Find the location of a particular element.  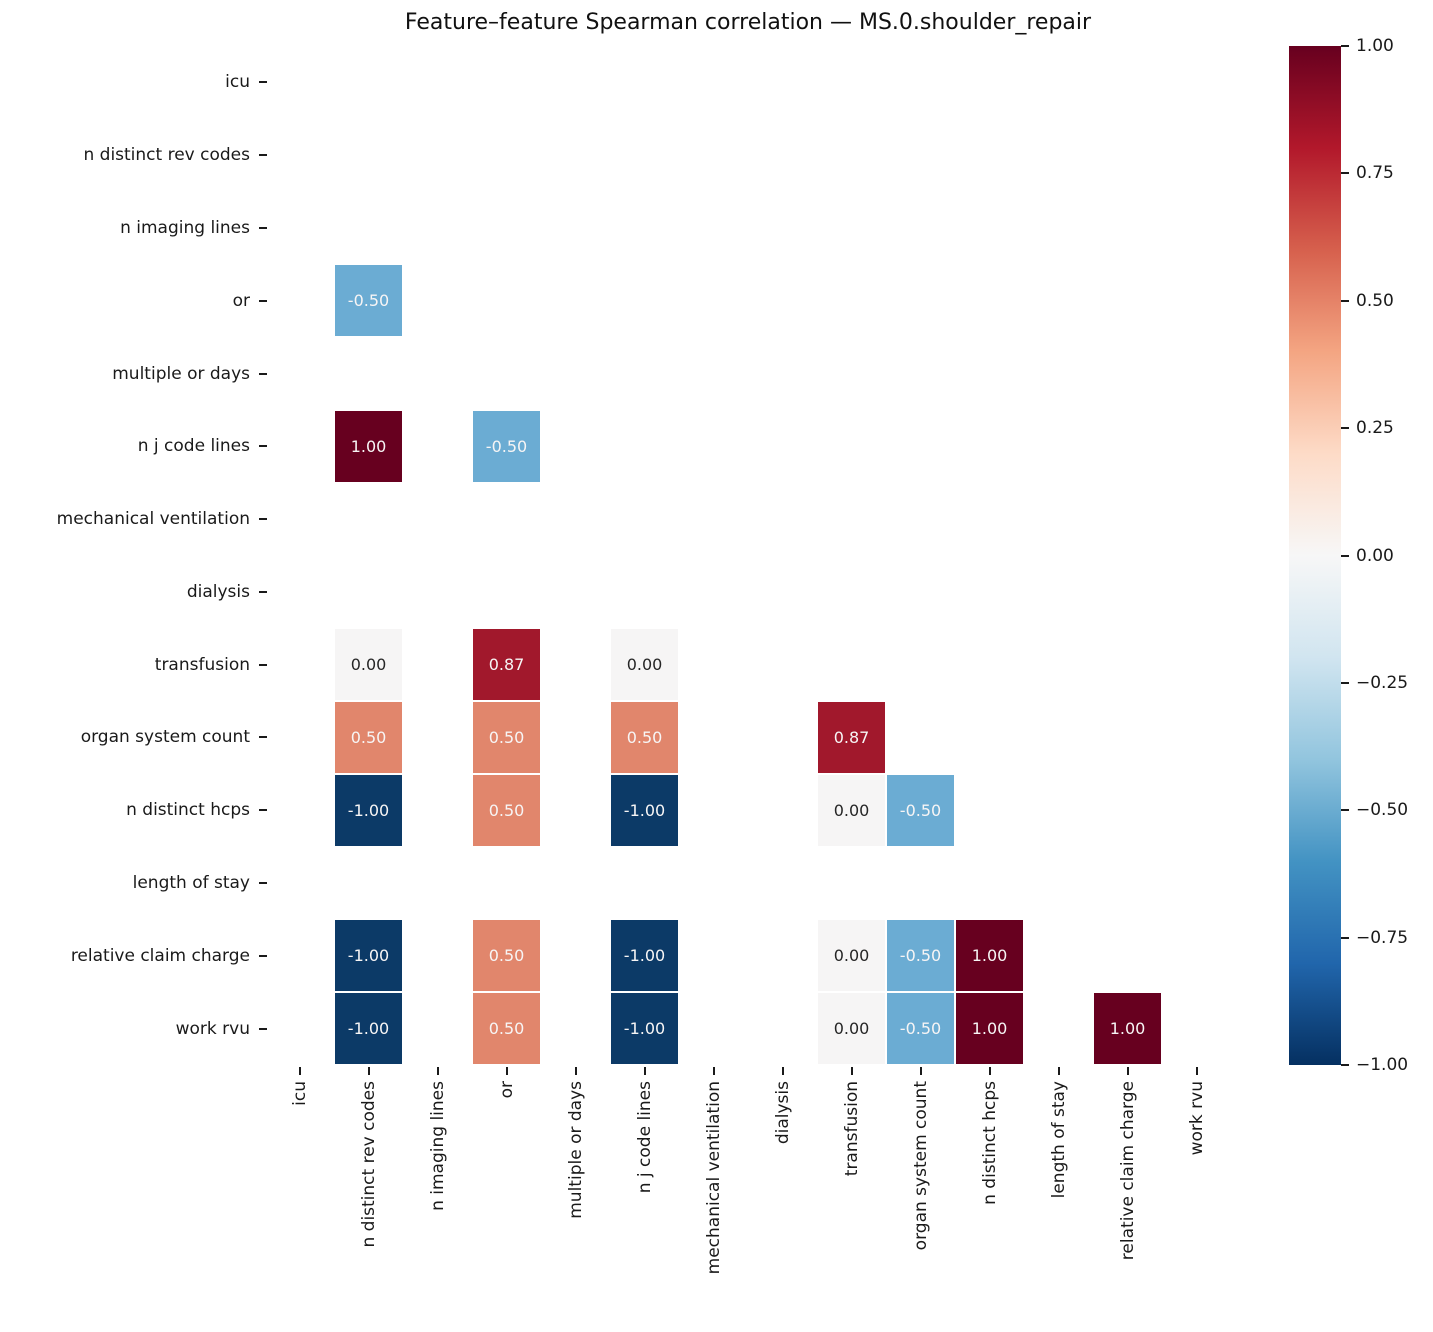

y-tick-label: multiple or days is located at coordinates (181, 373).